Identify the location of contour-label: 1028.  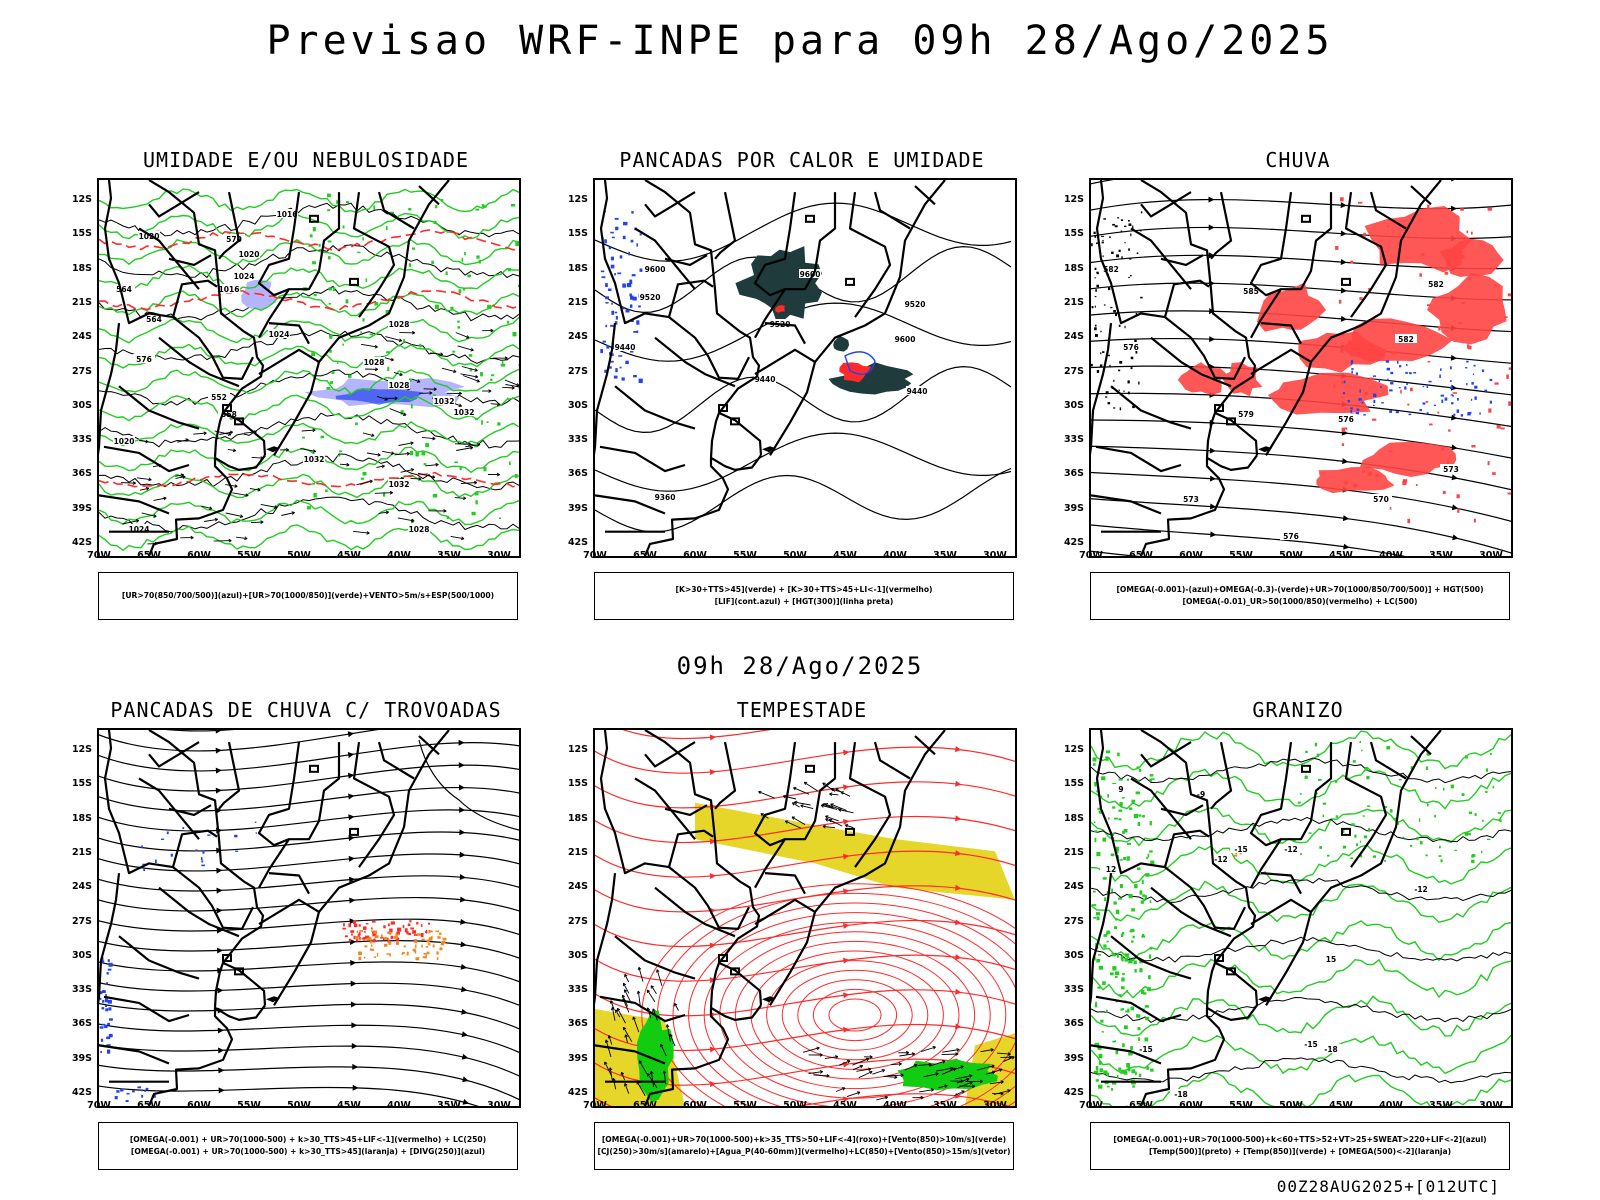
(419, 529).